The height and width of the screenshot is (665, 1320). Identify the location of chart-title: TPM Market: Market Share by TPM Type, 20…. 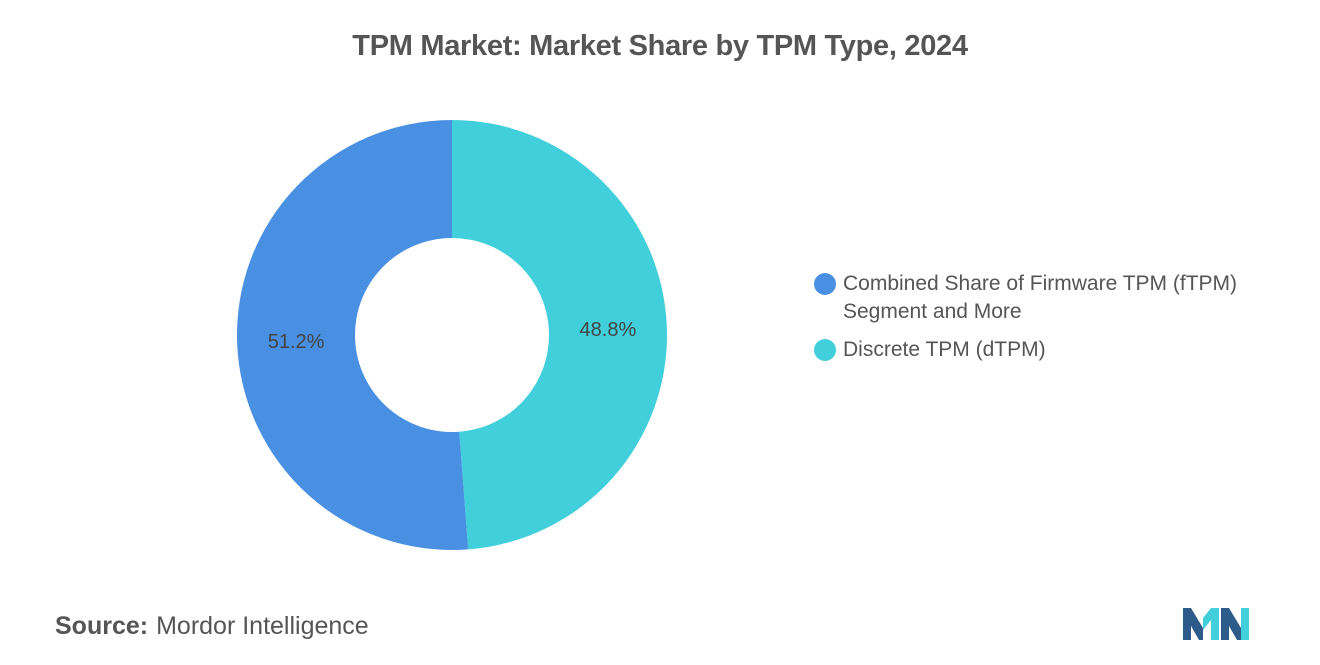
(660, 46).